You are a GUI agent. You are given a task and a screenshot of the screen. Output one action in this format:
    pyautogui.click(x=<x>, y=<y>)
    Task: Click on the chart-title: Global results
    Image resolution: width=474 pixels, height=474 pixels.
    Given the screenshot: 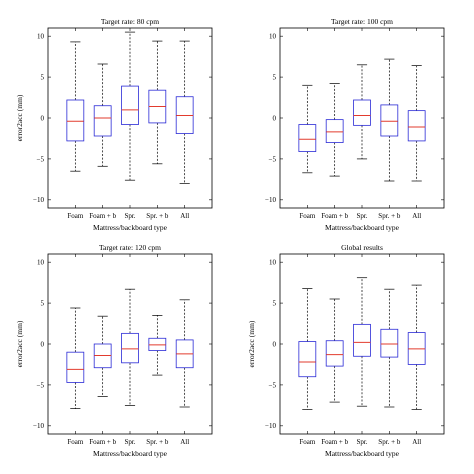 What is the action you would take?
    pyautogui.click(x=362, y=247)
    